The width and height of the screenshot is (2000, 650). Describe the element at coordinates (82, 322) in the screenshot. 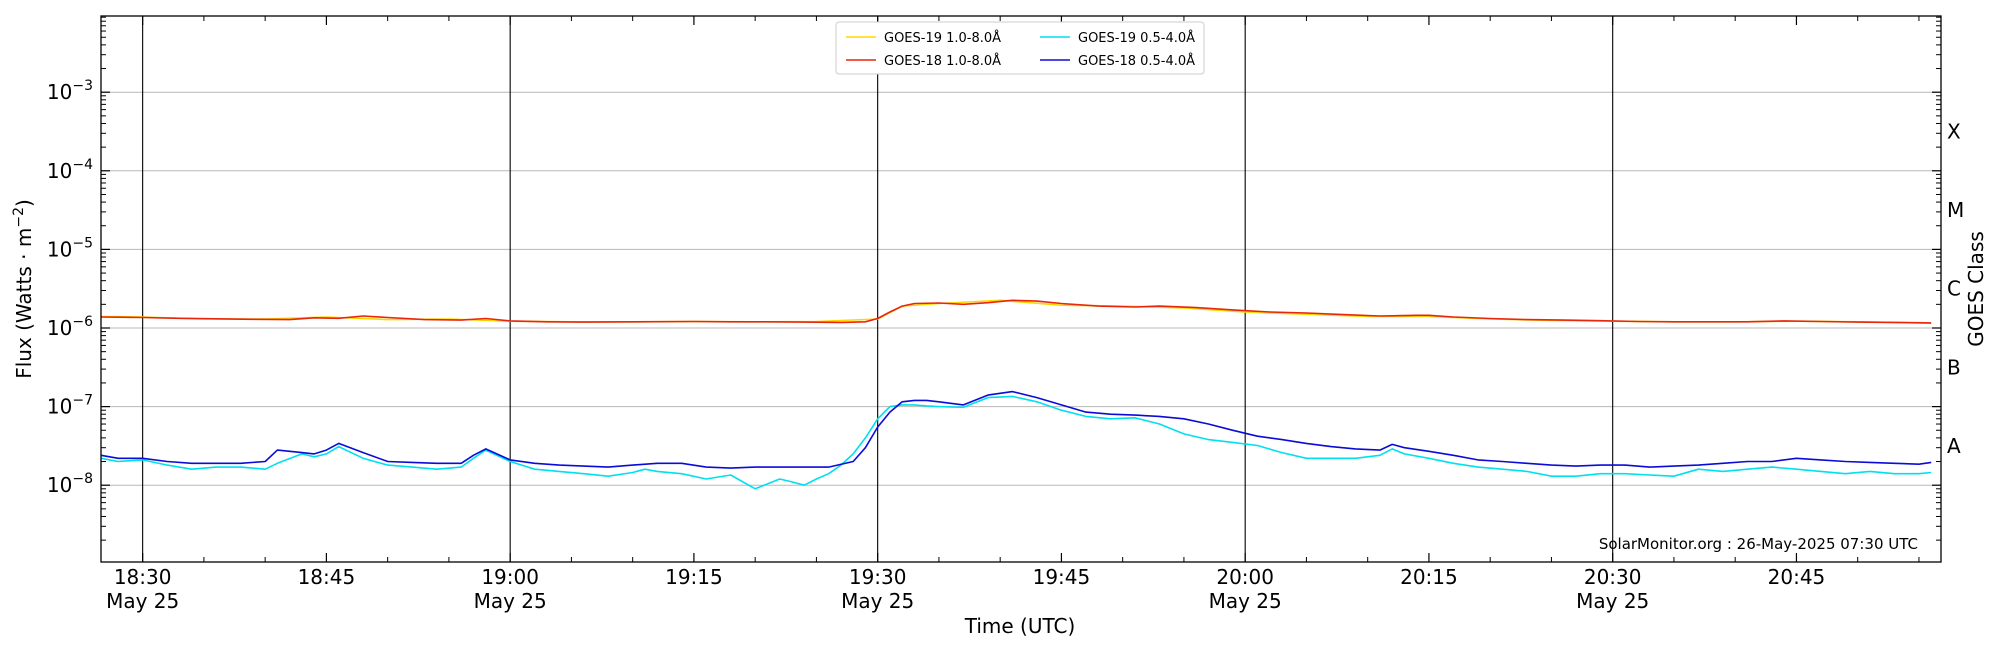

I see `y-tick-exponent: −6` at that location.